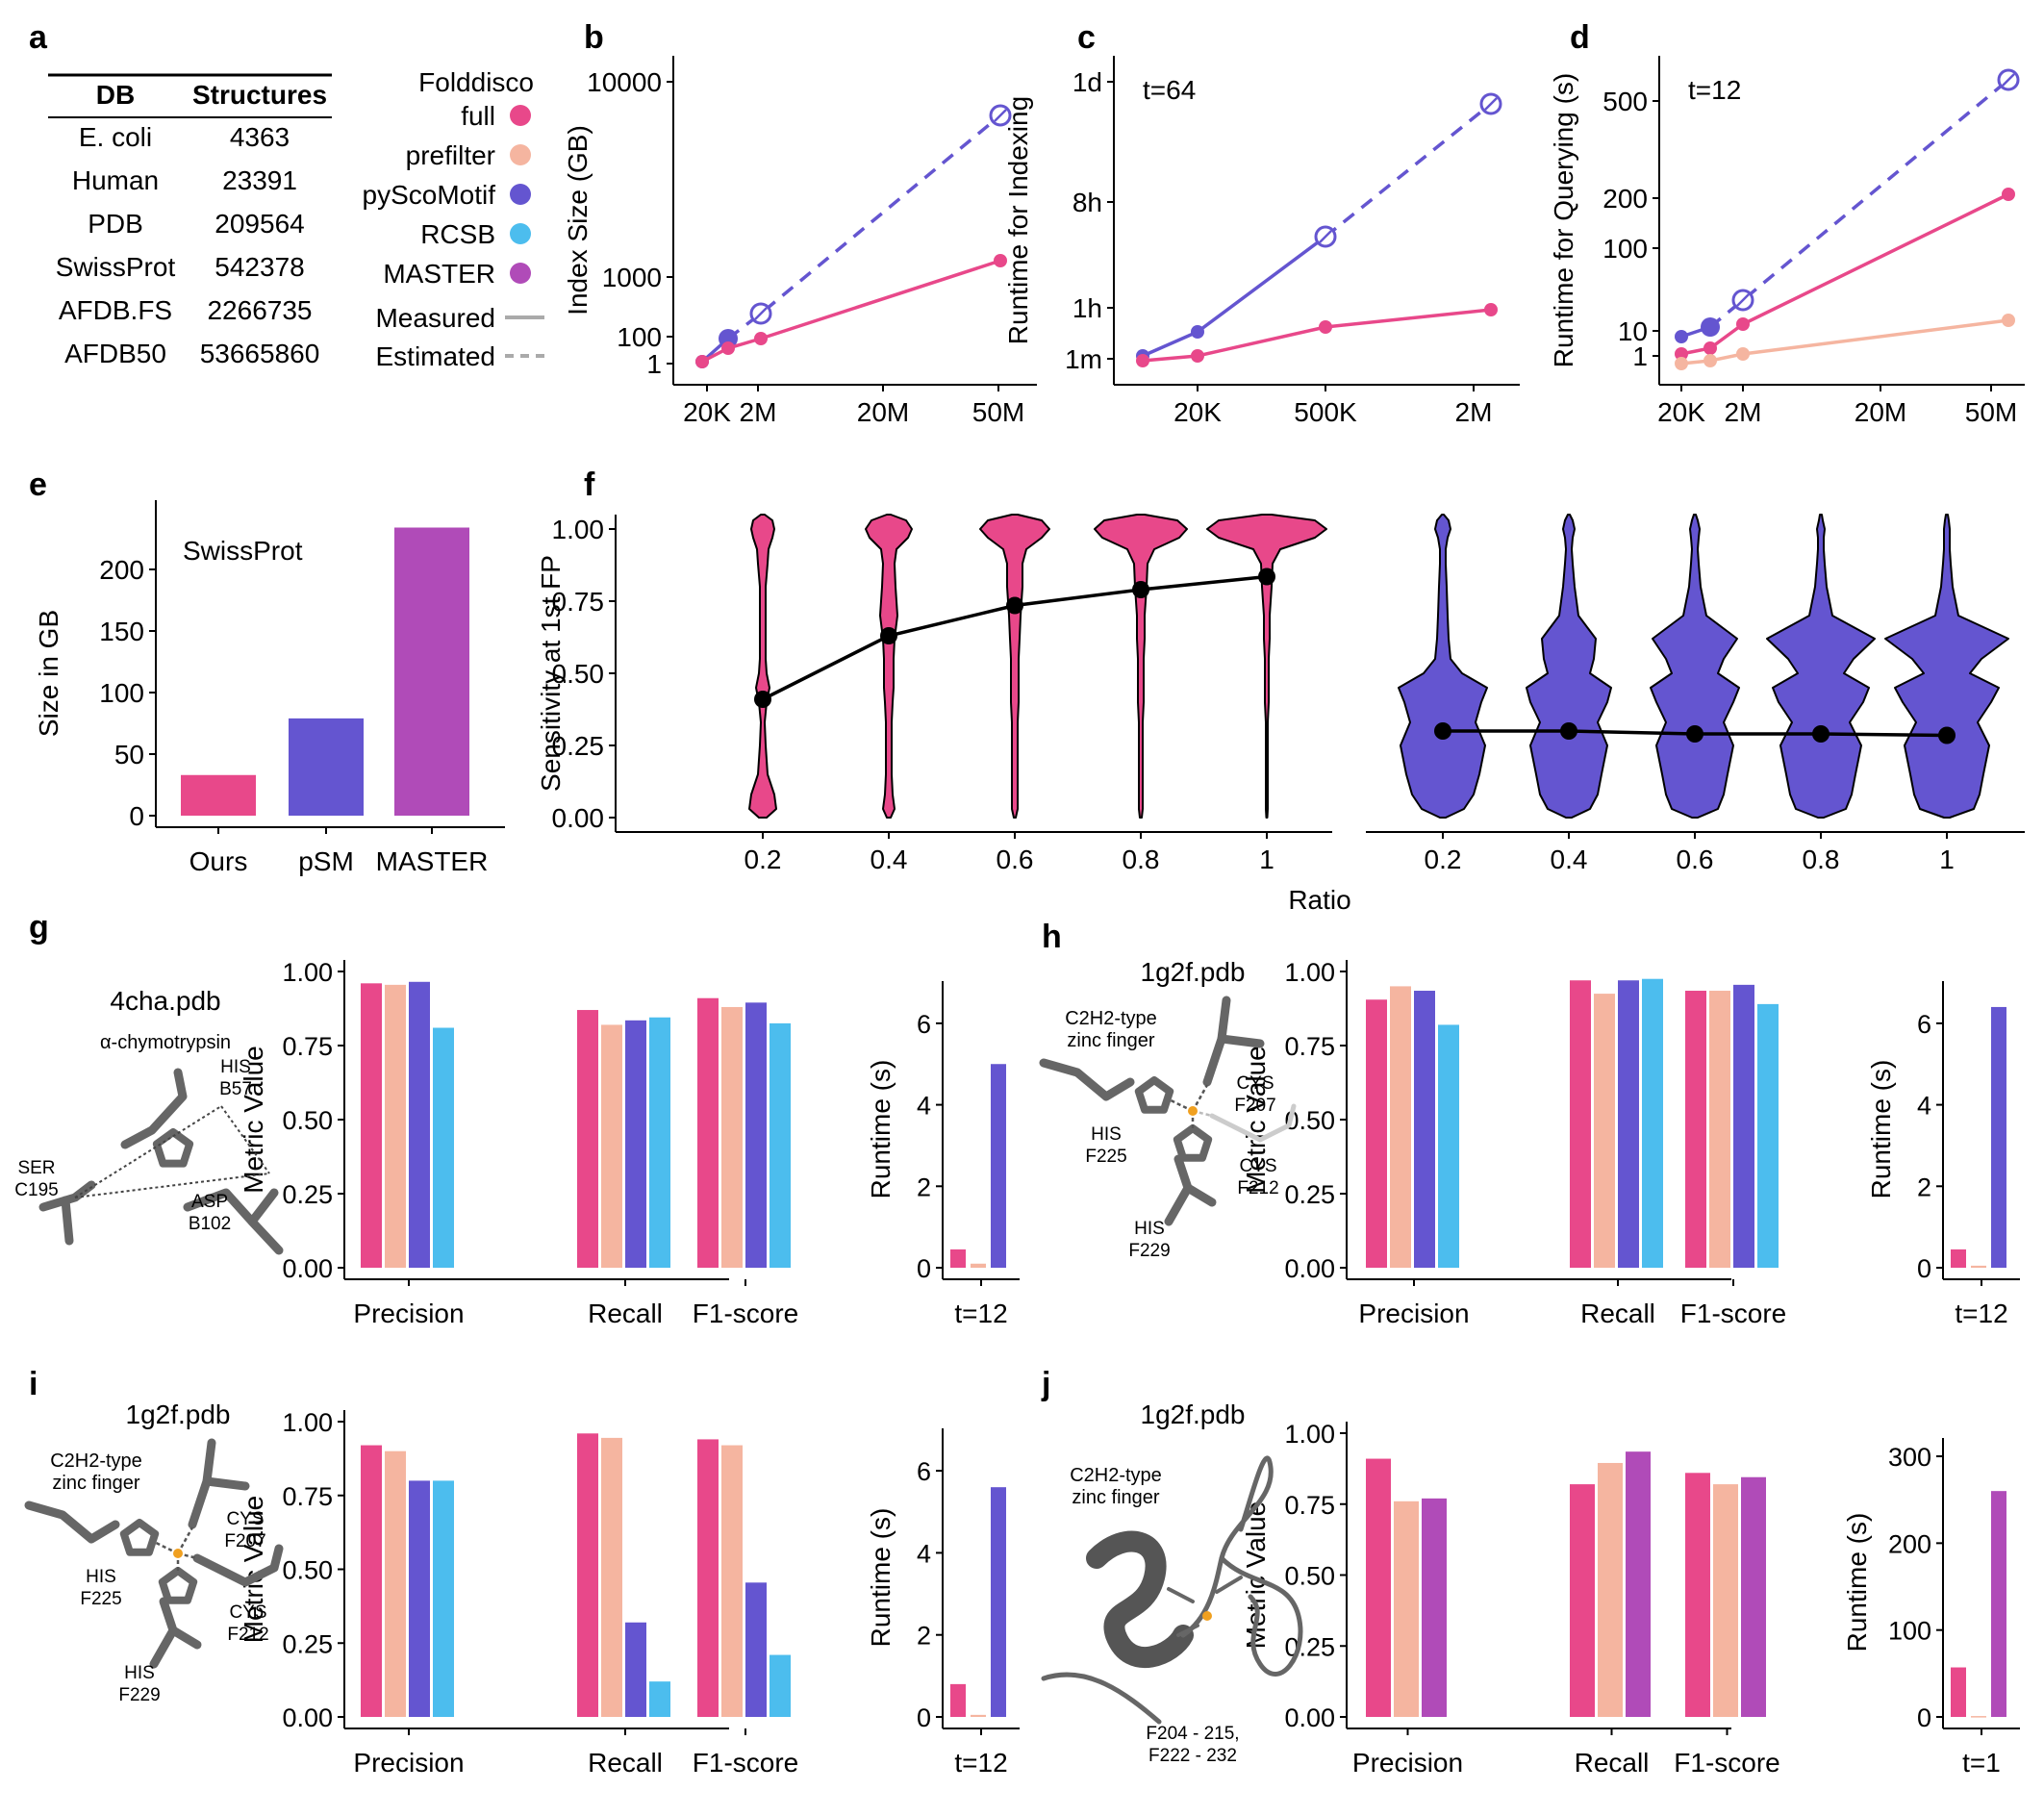 The width and height of the screenshot is (2044, 1816). What do you see at coordinates (115, 354) in the screenshot?
I see `table-cell-db: AFDB50` at bounding box center [115, 354].